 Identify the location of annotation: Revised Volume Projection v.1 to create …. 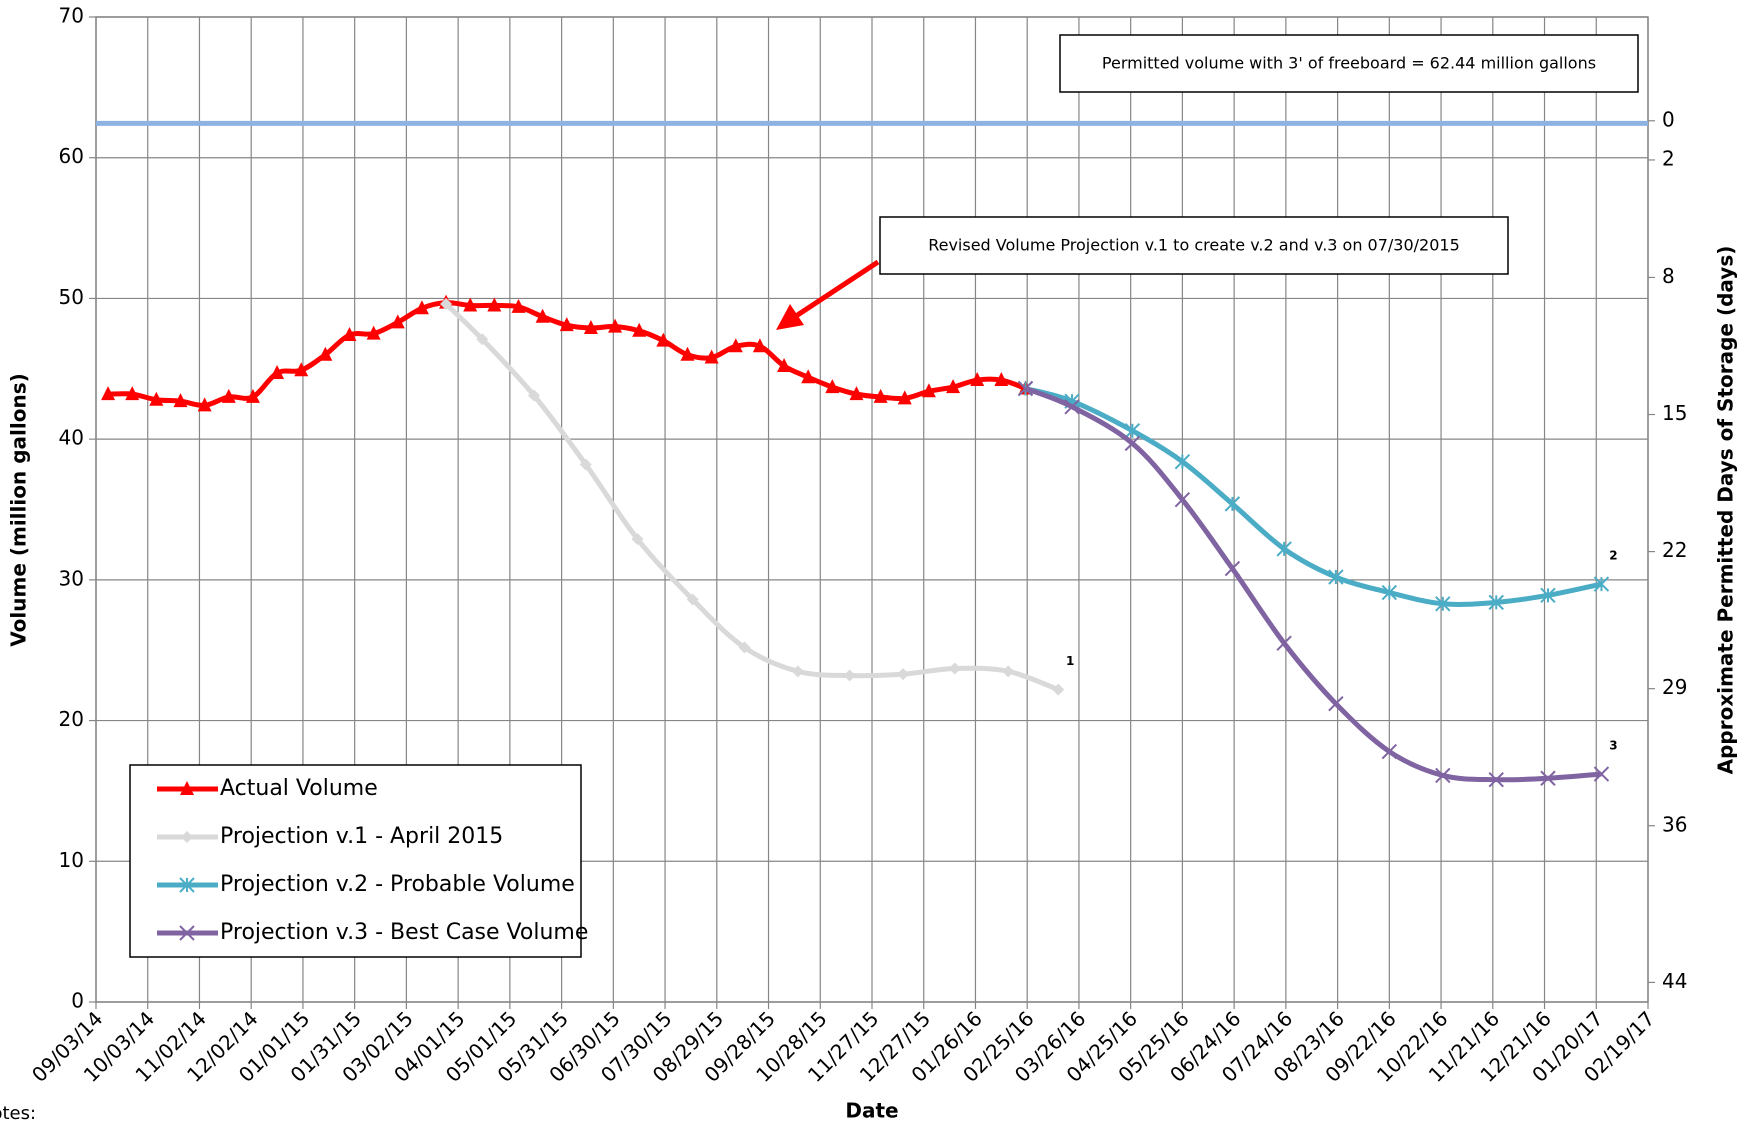
(1194, 245).